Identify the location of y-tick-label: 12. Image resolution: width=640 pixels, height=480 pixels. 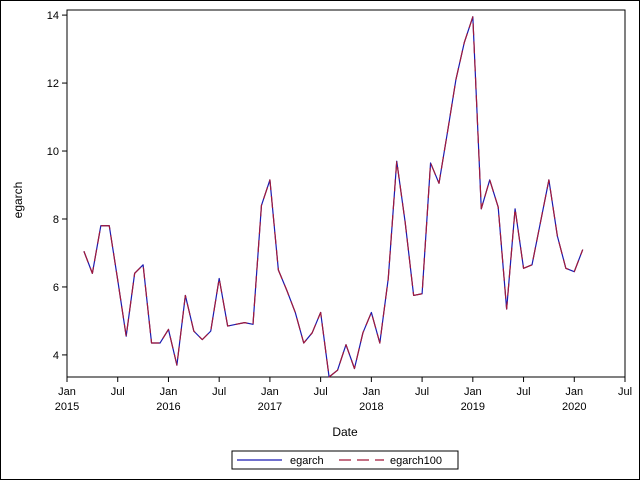
(53, 84).